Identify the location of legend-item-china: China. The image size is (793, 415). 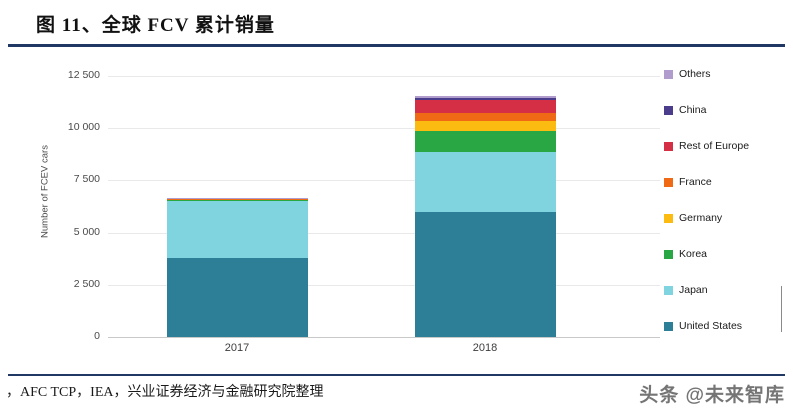
(685, 110).